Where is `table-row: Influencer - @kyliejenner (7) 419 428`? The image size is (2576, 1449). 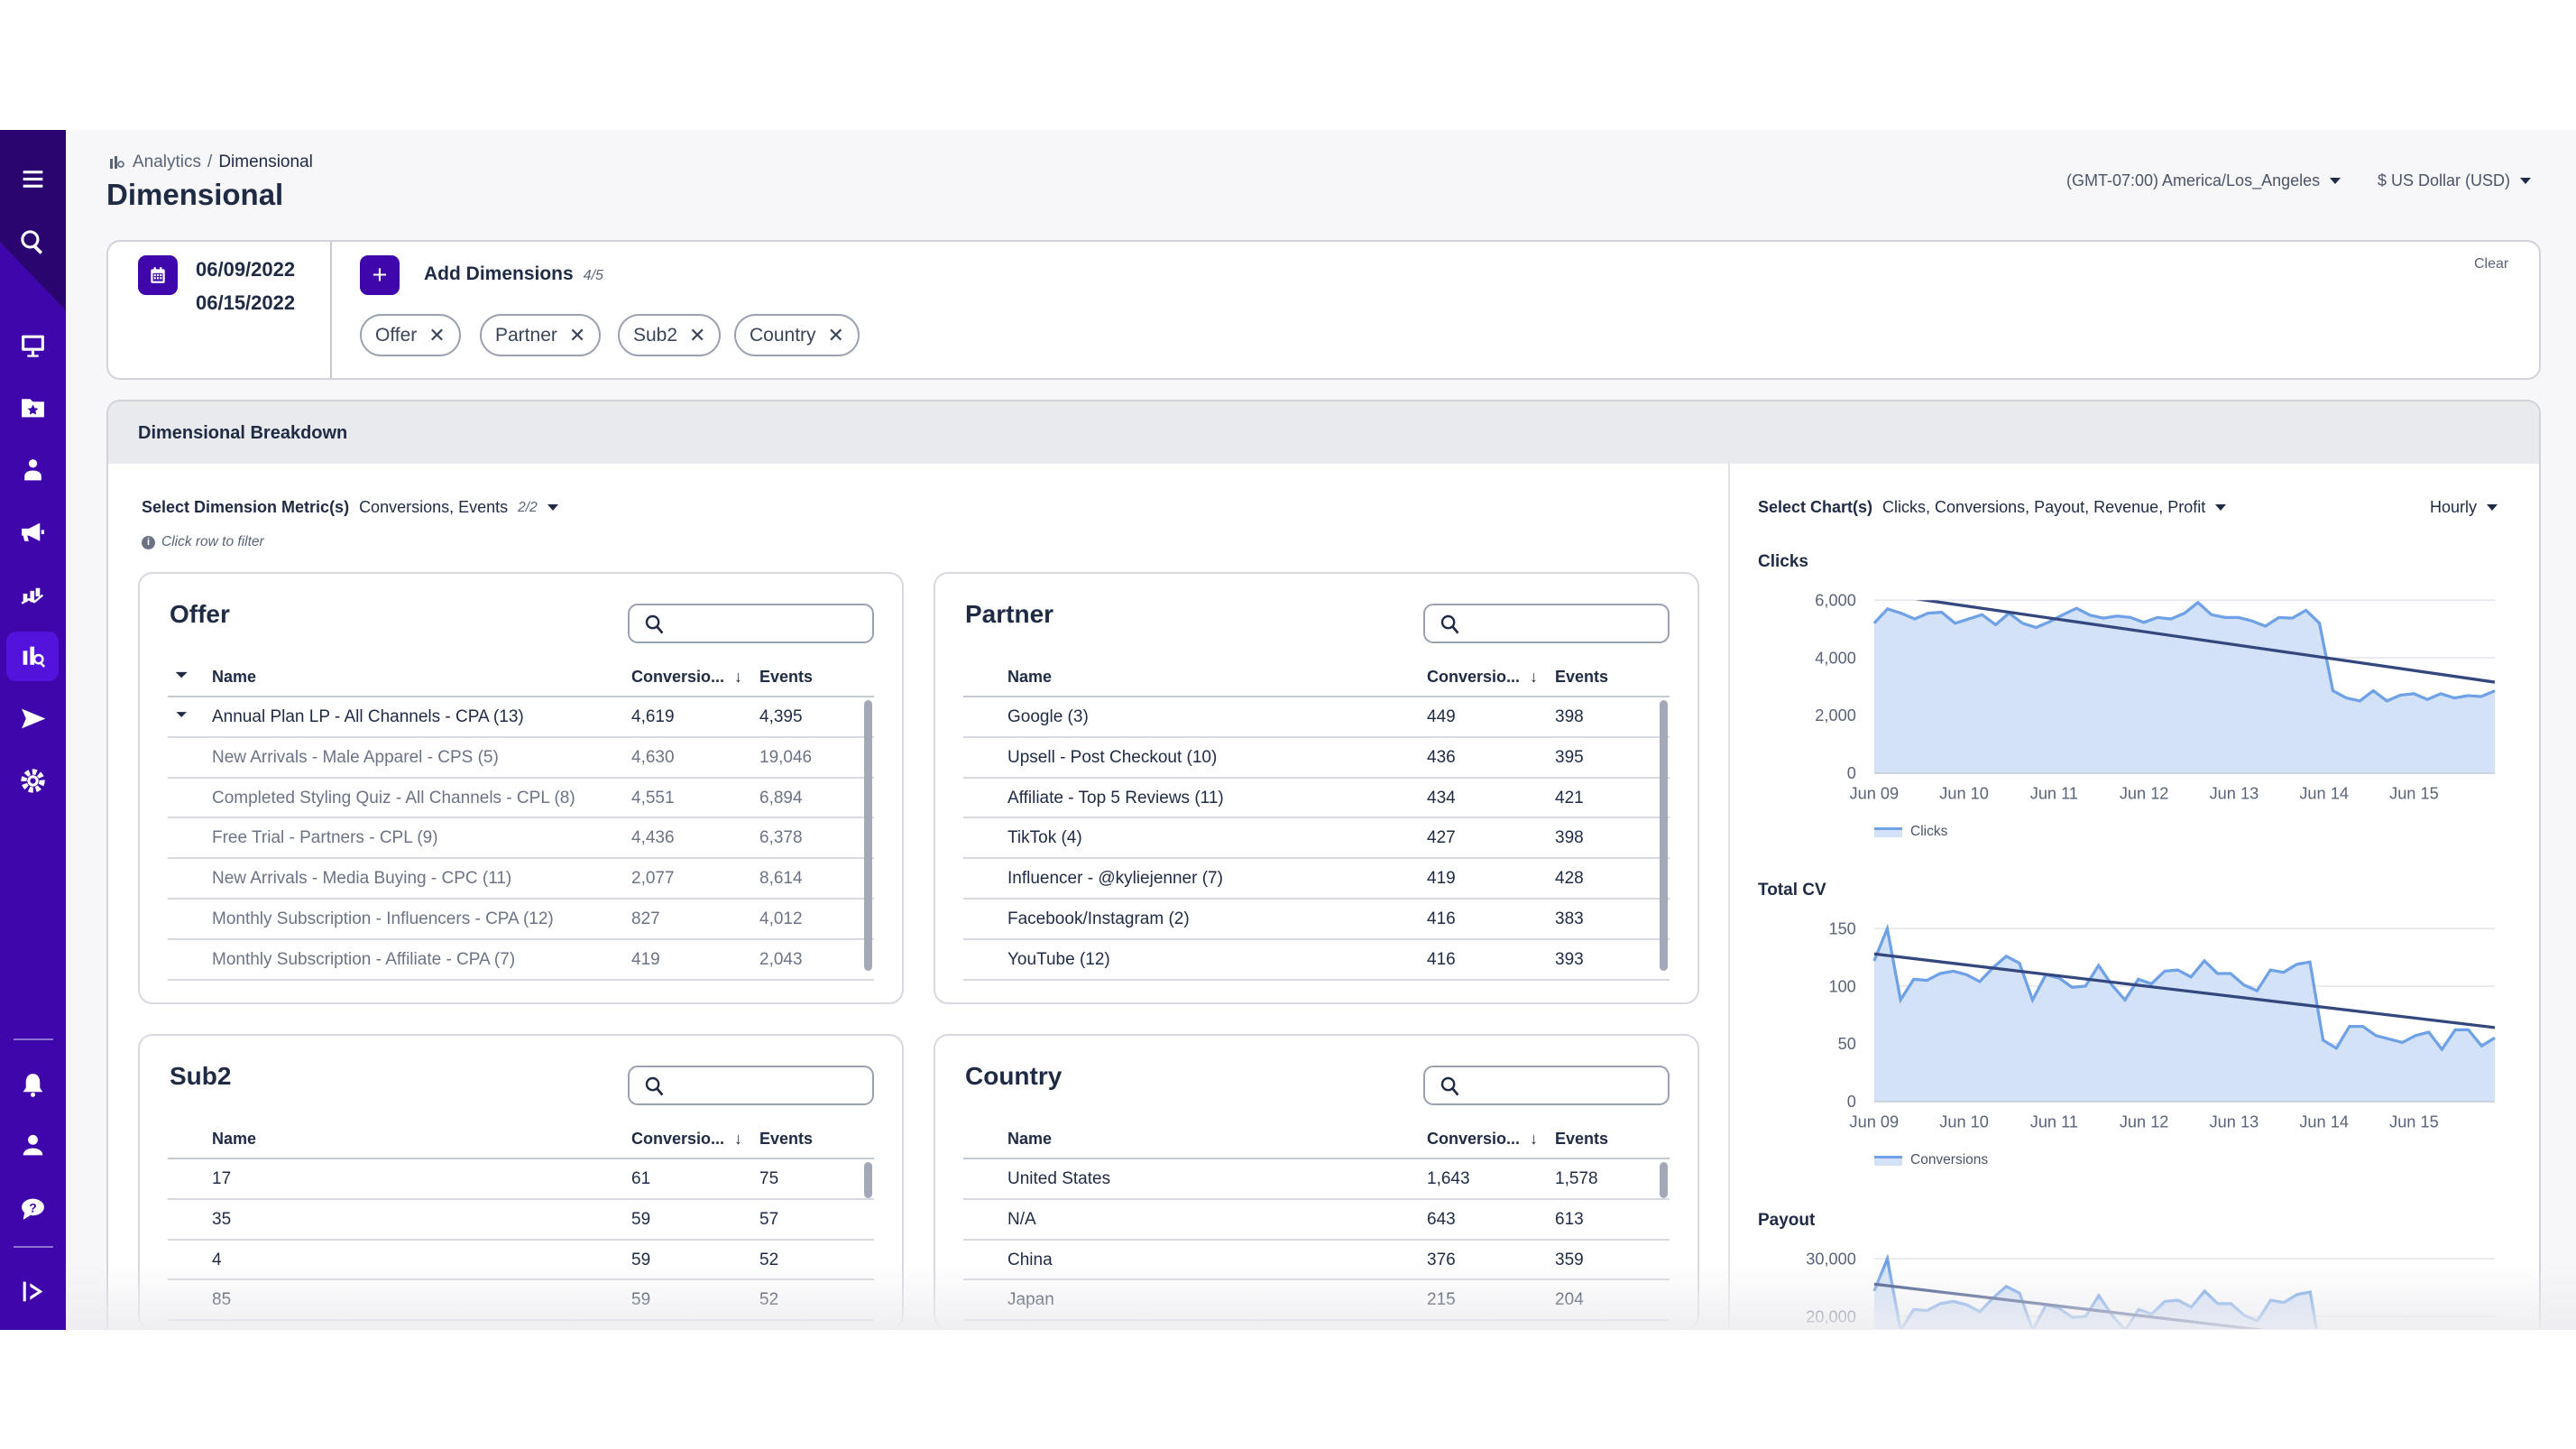 table-row: Influencer - @kyliejenner (7) 419 428 is located at coordinates (1316, 880).